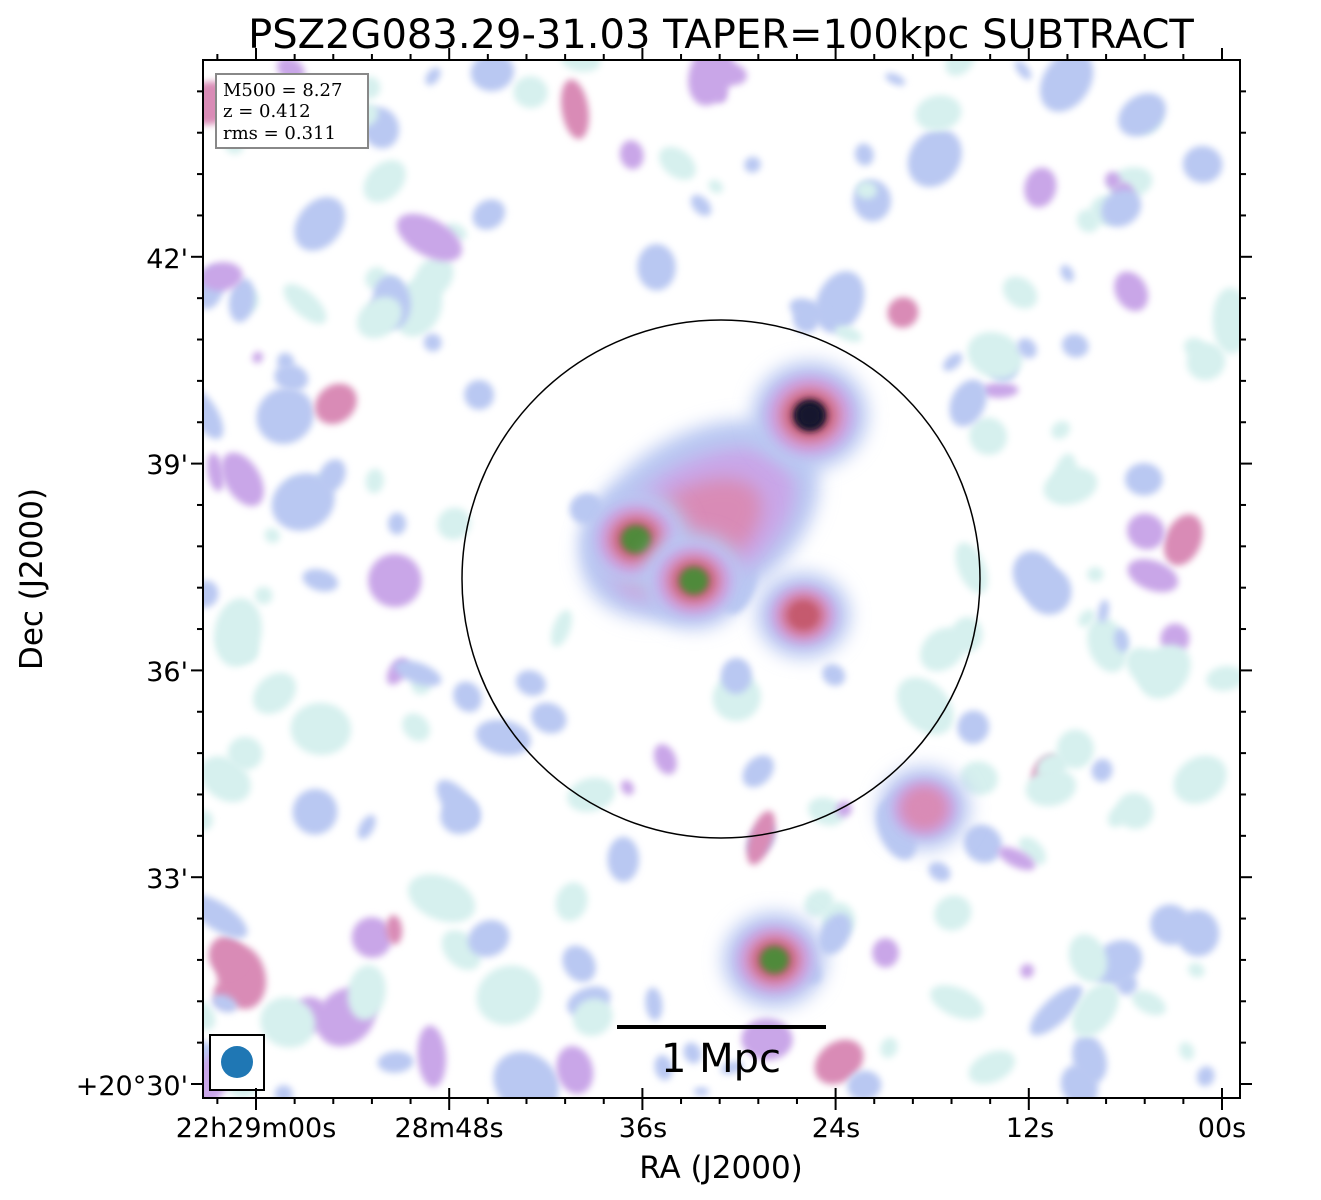 The image size is (1321, 1200). I want to click on x-tick-label: 12s, so click(1030, 1128).